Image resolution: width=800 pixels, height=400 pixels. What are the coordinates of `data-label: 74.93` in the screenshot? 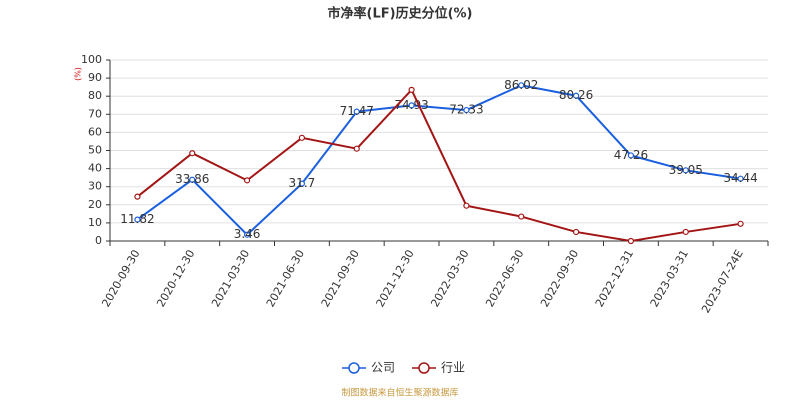 It's located at (411, 105).